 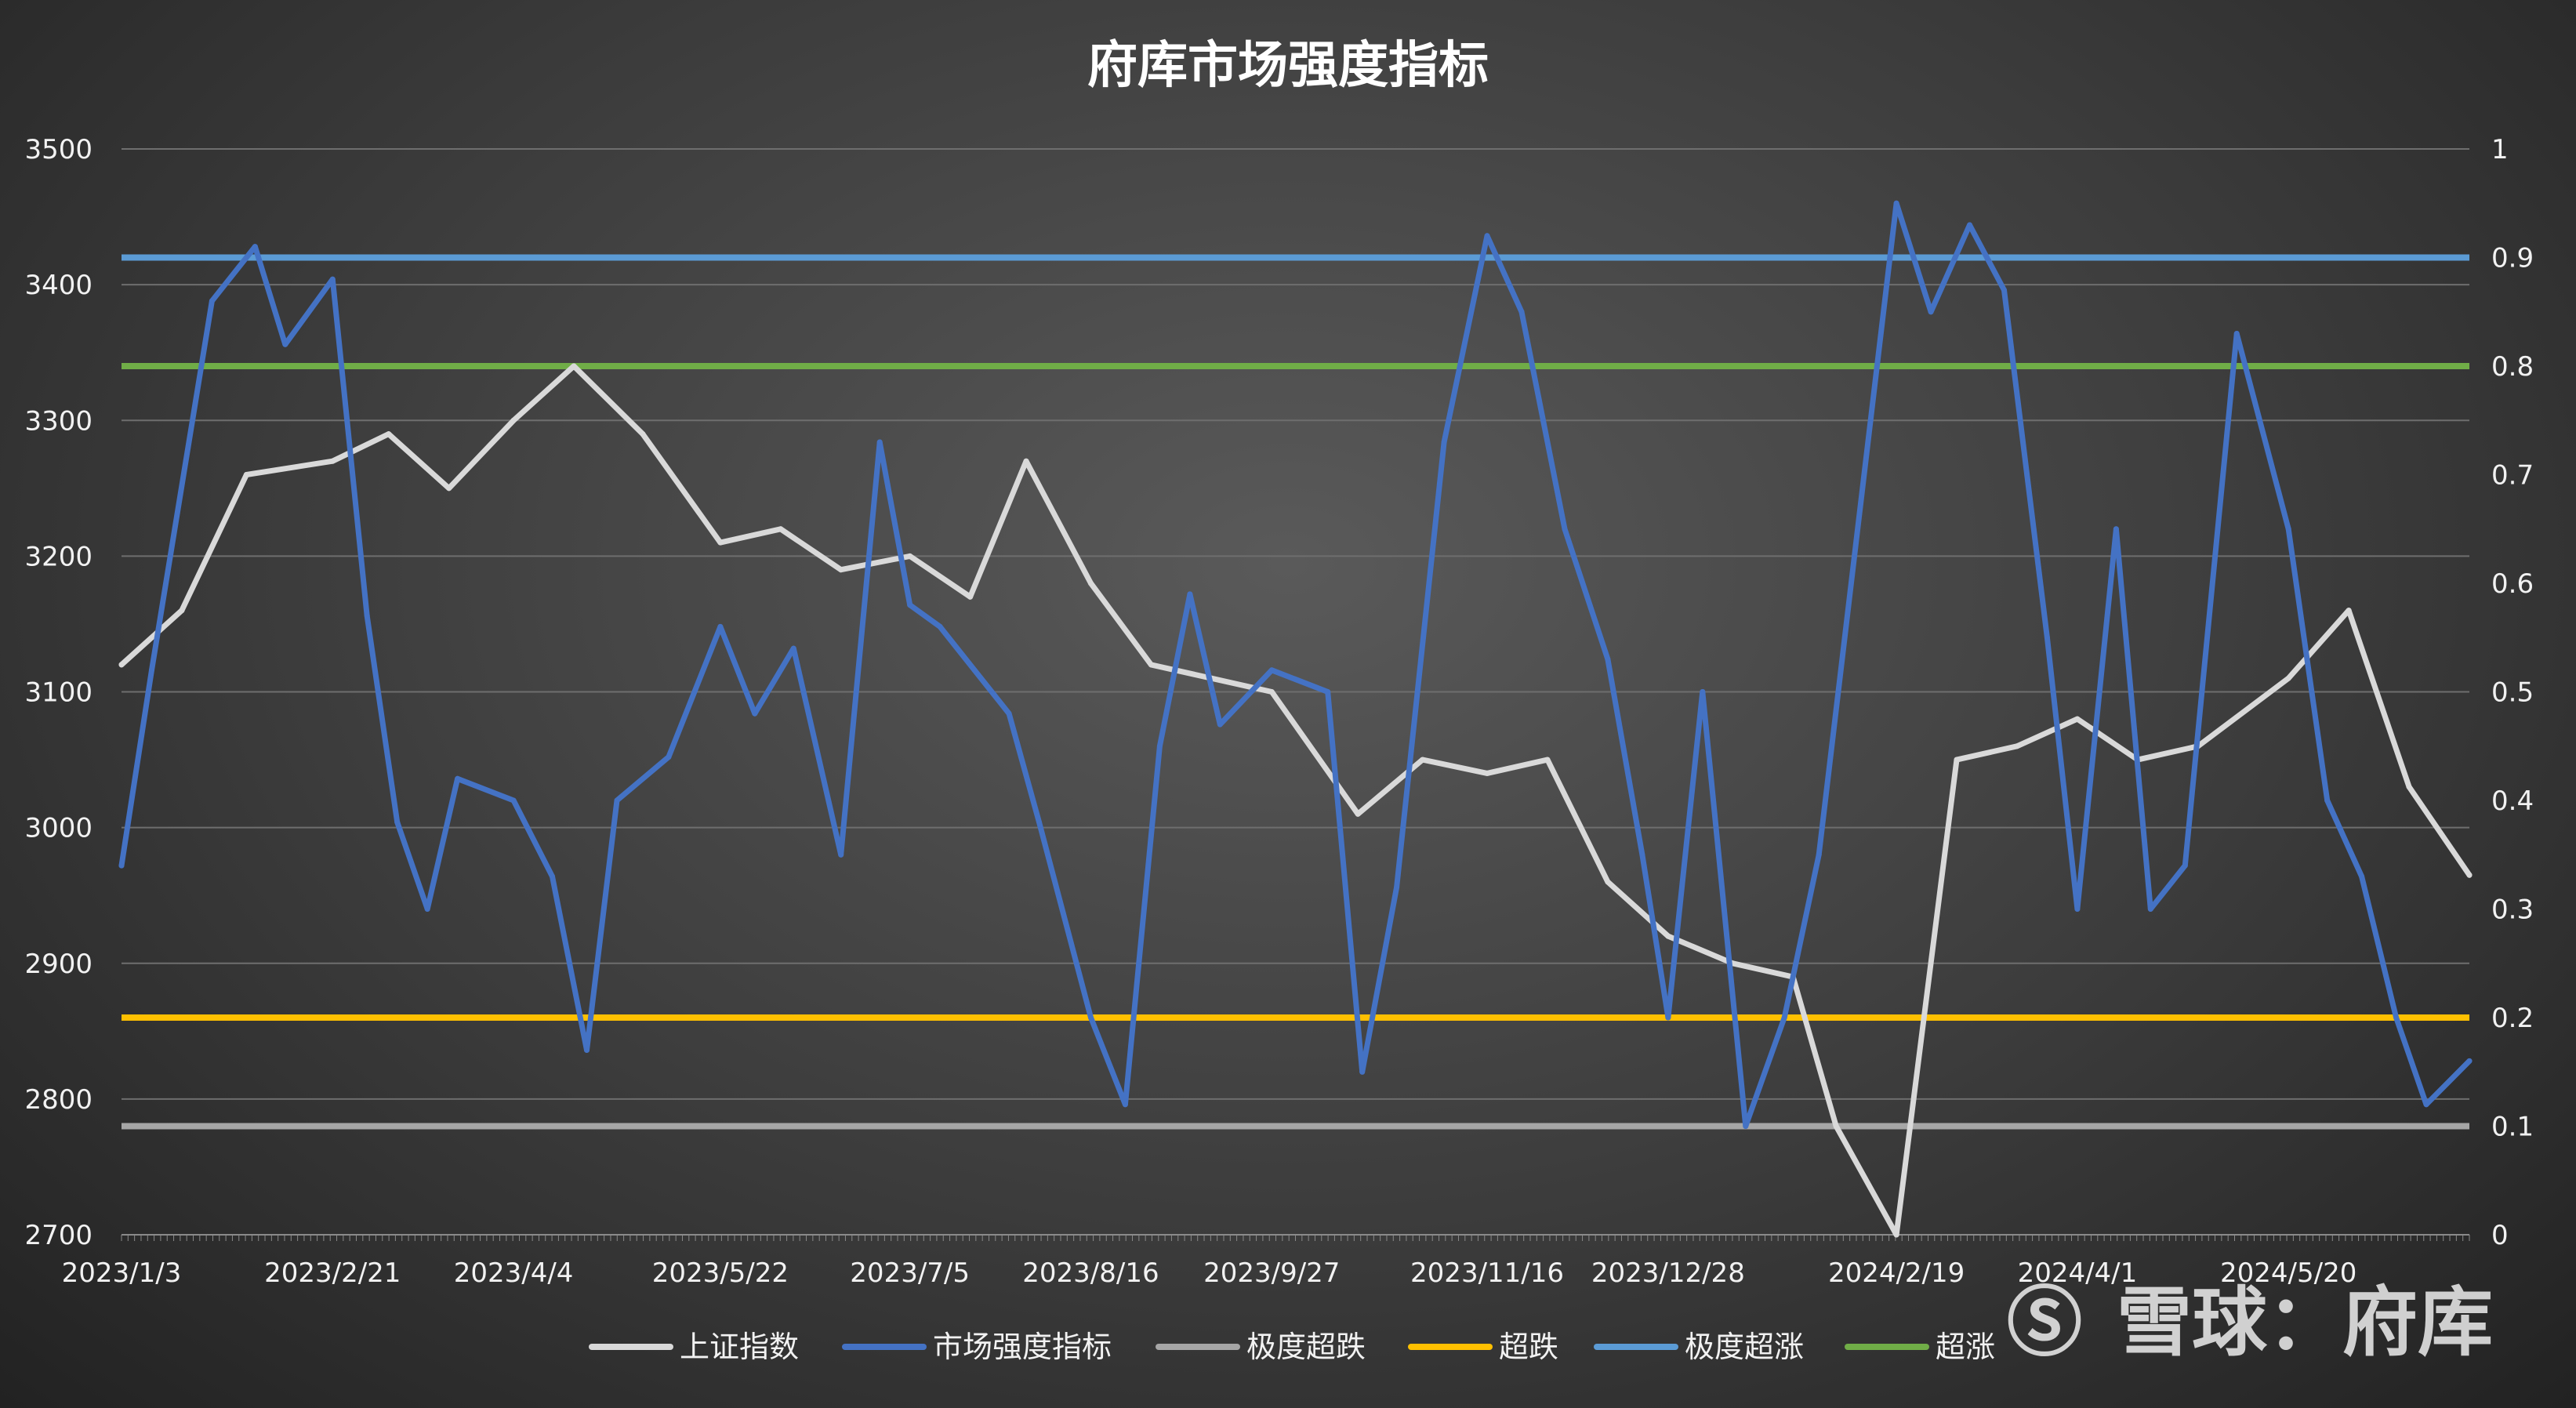 I want to click on legend: 上证指数 市场强度指标 极度超跌 超跌 极度超涨 超涨, so click(x=1292, y=1347).